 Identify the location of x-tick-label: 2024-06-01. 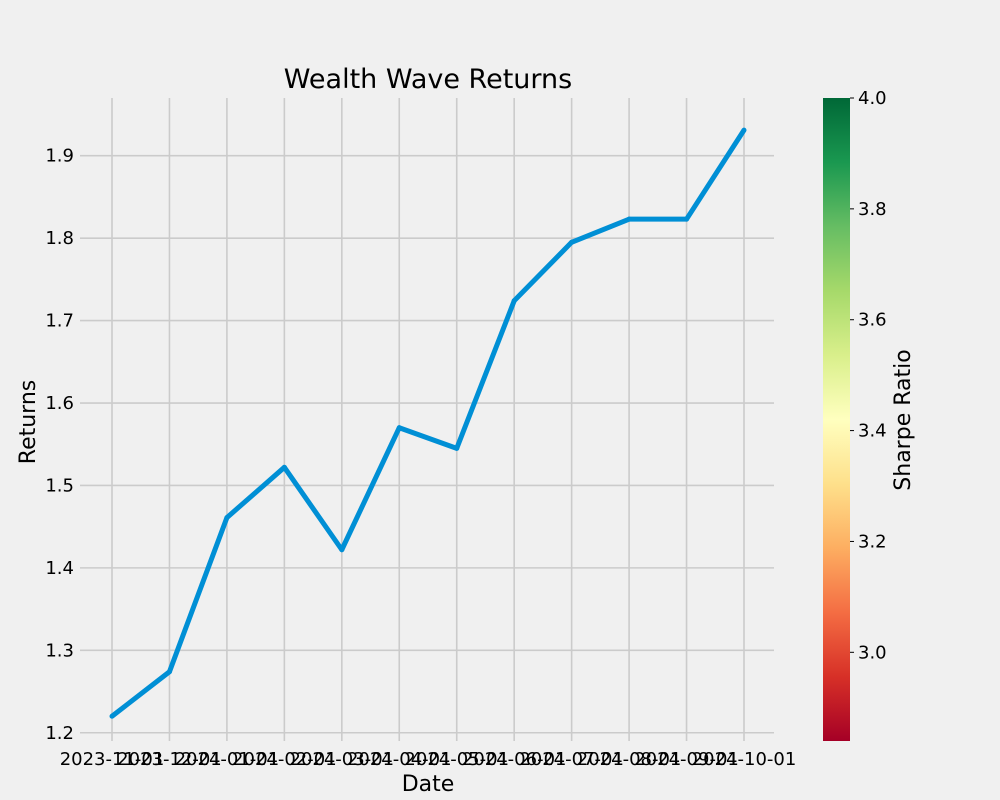
(514, 759).